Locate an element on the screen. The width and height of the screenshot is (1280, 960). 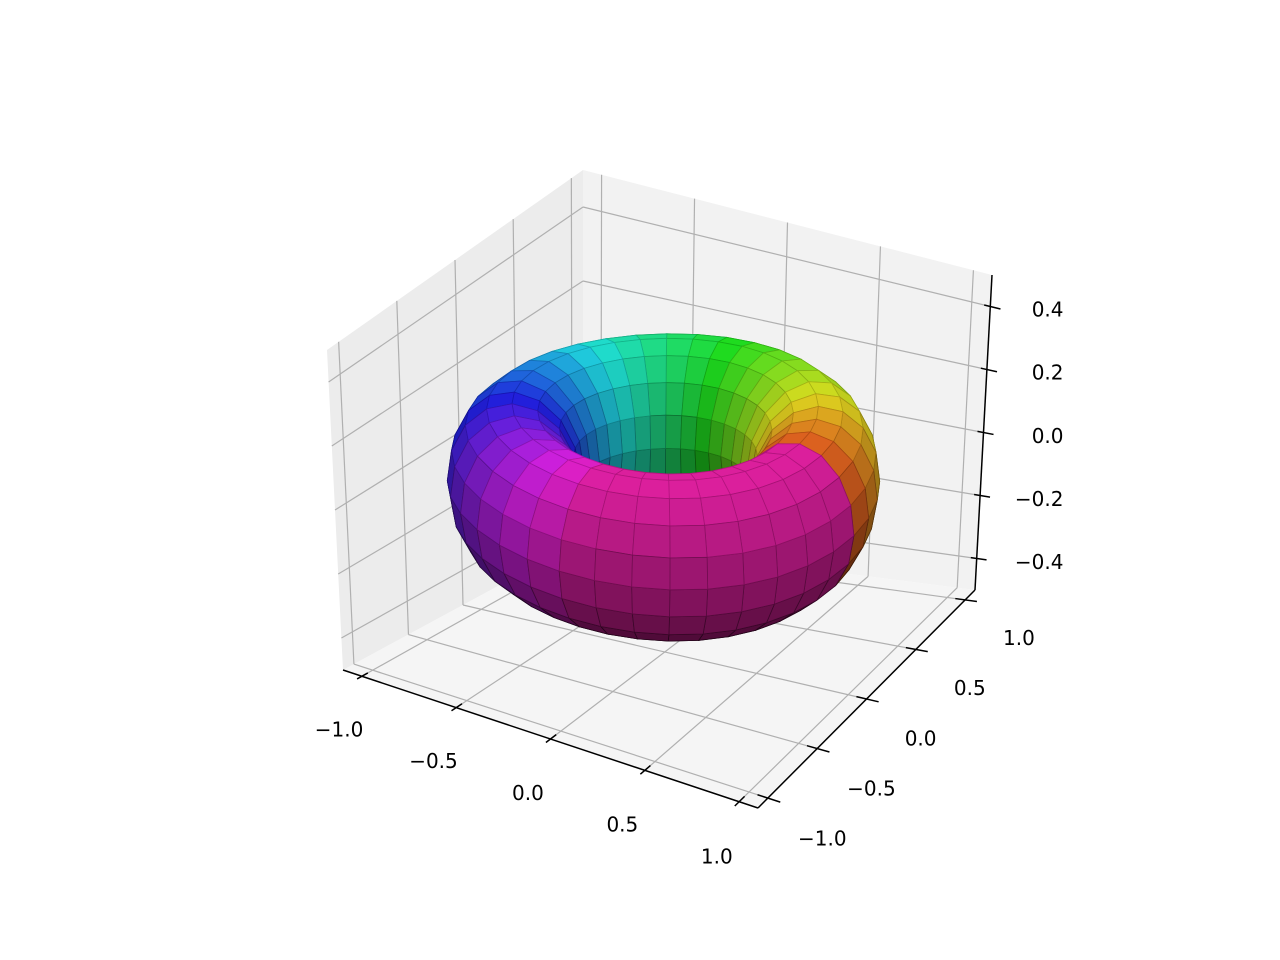
z-tick-label: 0.2 is located at coordinates (1048, 373).